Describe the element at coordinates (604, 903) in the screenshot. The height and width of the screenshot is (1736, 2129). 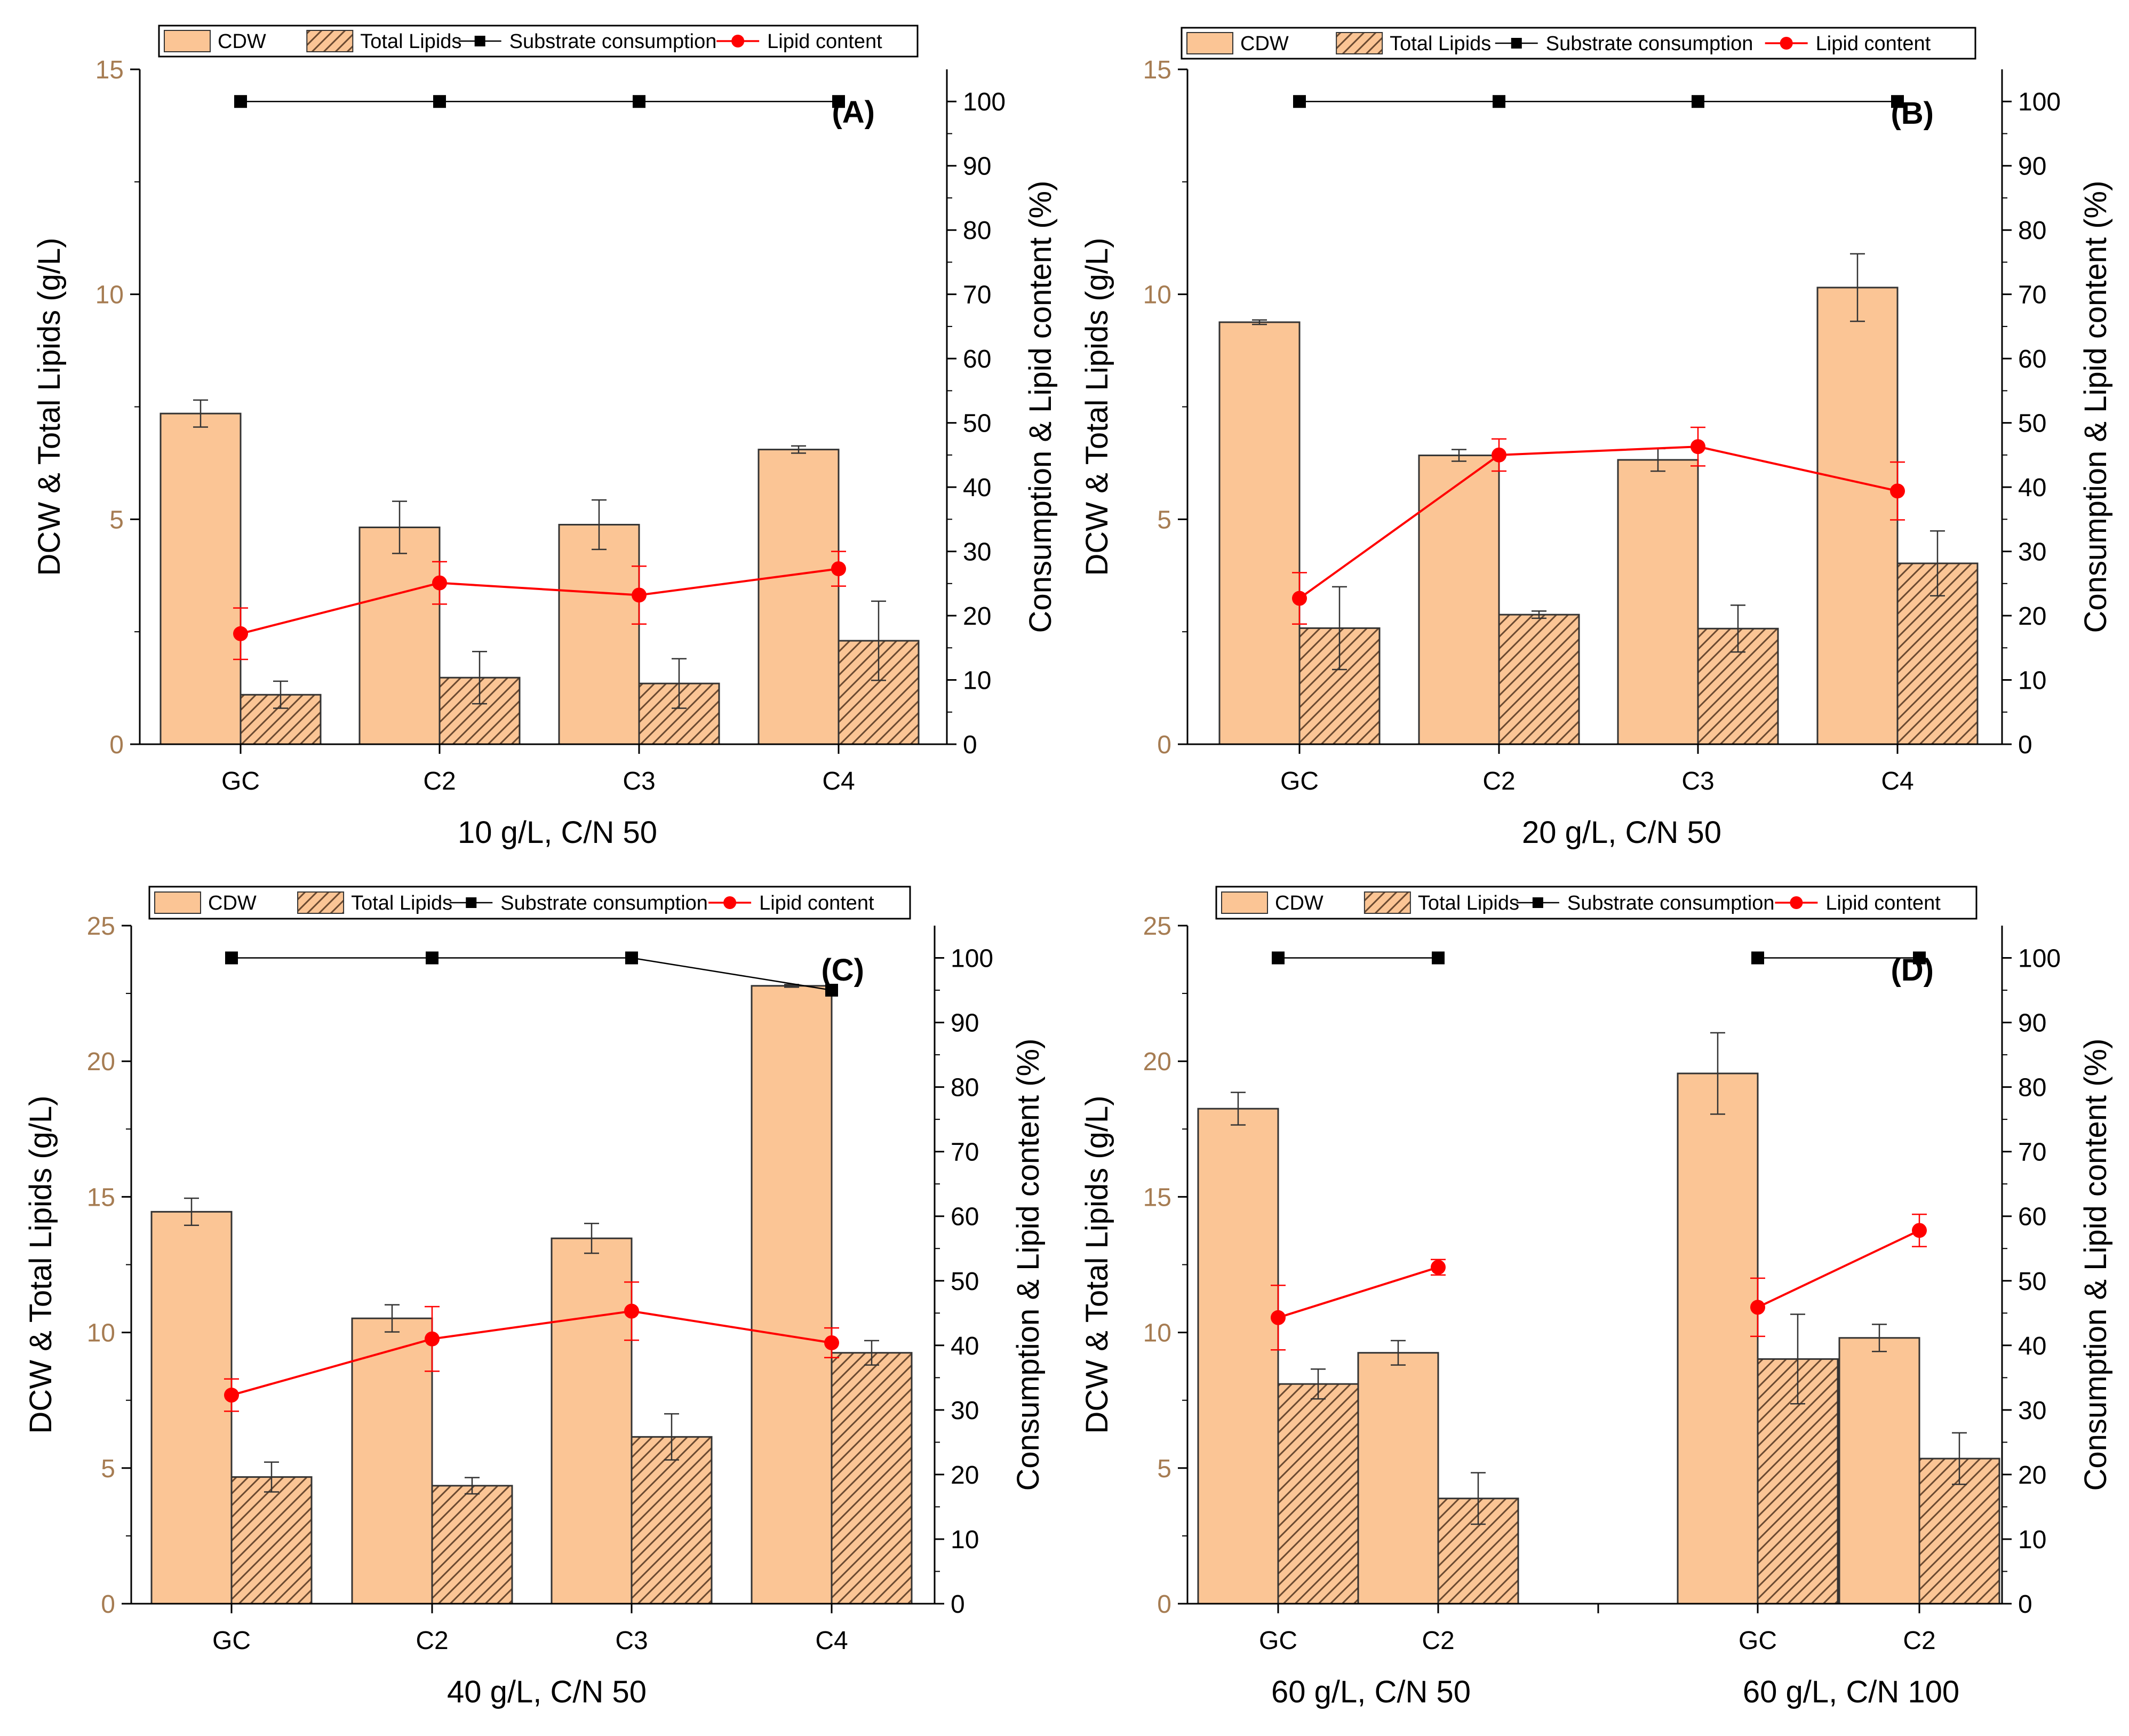
I see `legend-label-consumption: Substrate consumption` at that location.